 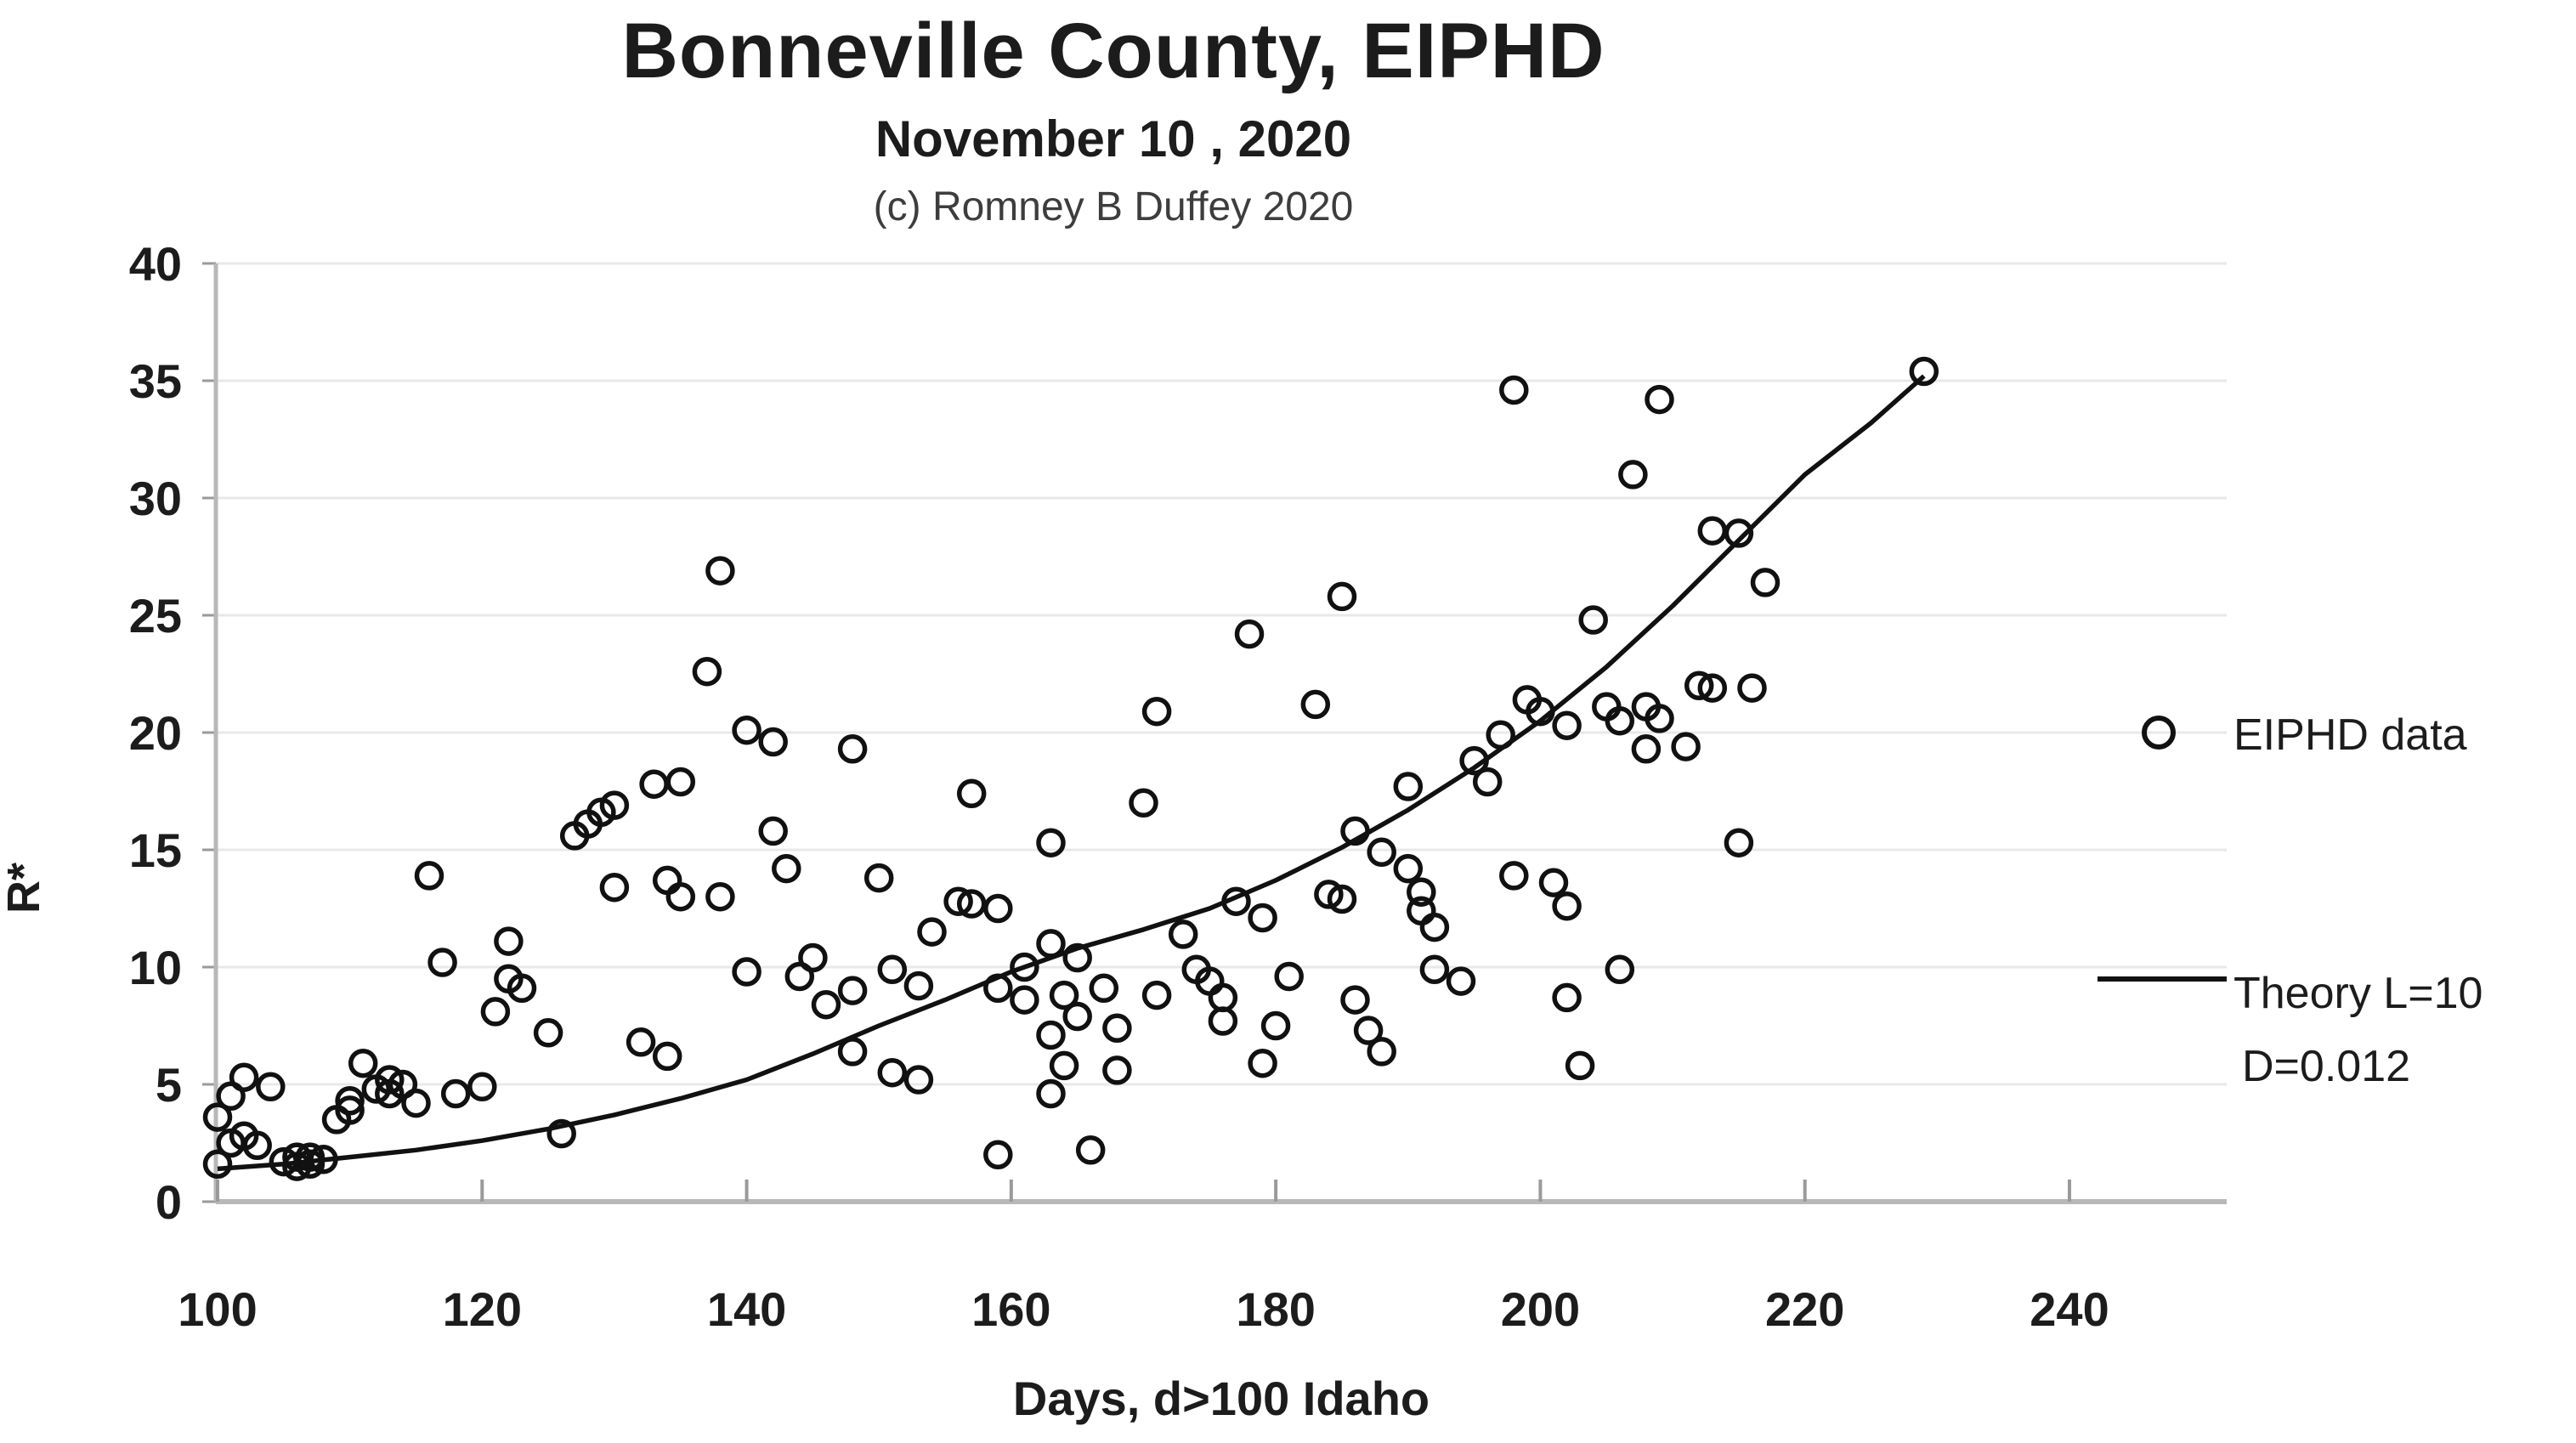 What do you see at coordinates (1113, 206) in the screenshot?
I see `copyright-note: (c) Romney B Duffey 2020` at bounding box center [1113, 206].